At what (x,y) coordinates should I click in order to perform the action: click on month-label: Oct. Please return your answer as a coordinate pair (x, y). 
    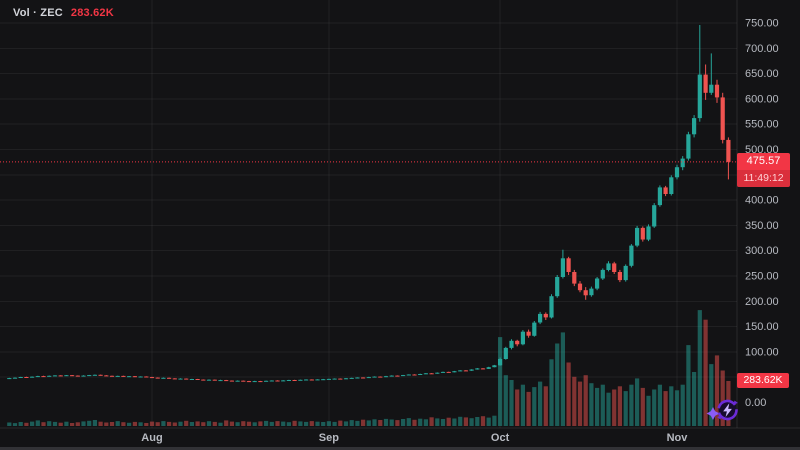
    Looking at the image, I should click on (500, 438).